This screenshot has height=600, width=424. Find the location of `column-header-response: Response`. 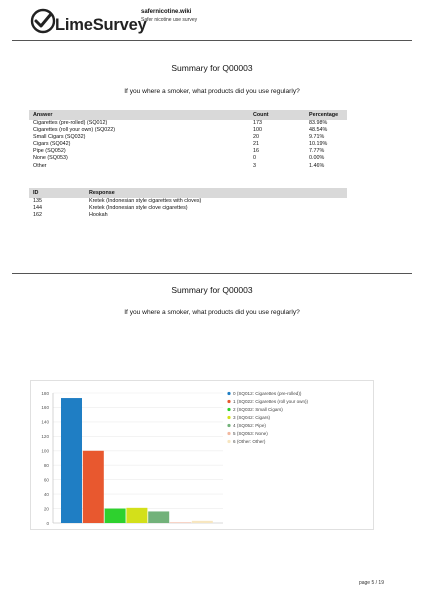

column-header-response: Response is located at coordinates (216, 193).